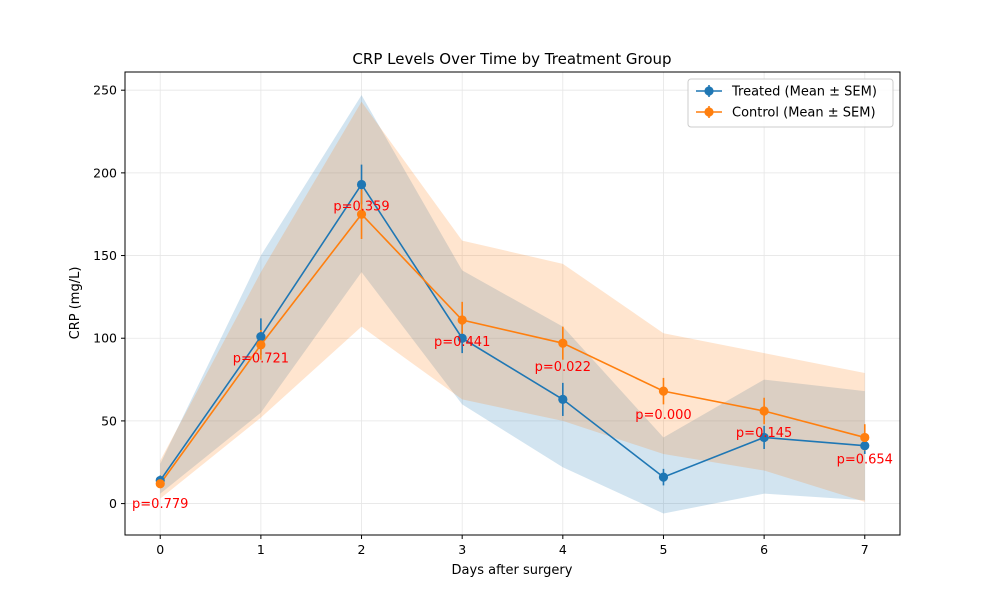 Image resolution: width=1000 pixels, height=600 pixels. I want to click on p-value-label: p=0.654, so click(865, 459).